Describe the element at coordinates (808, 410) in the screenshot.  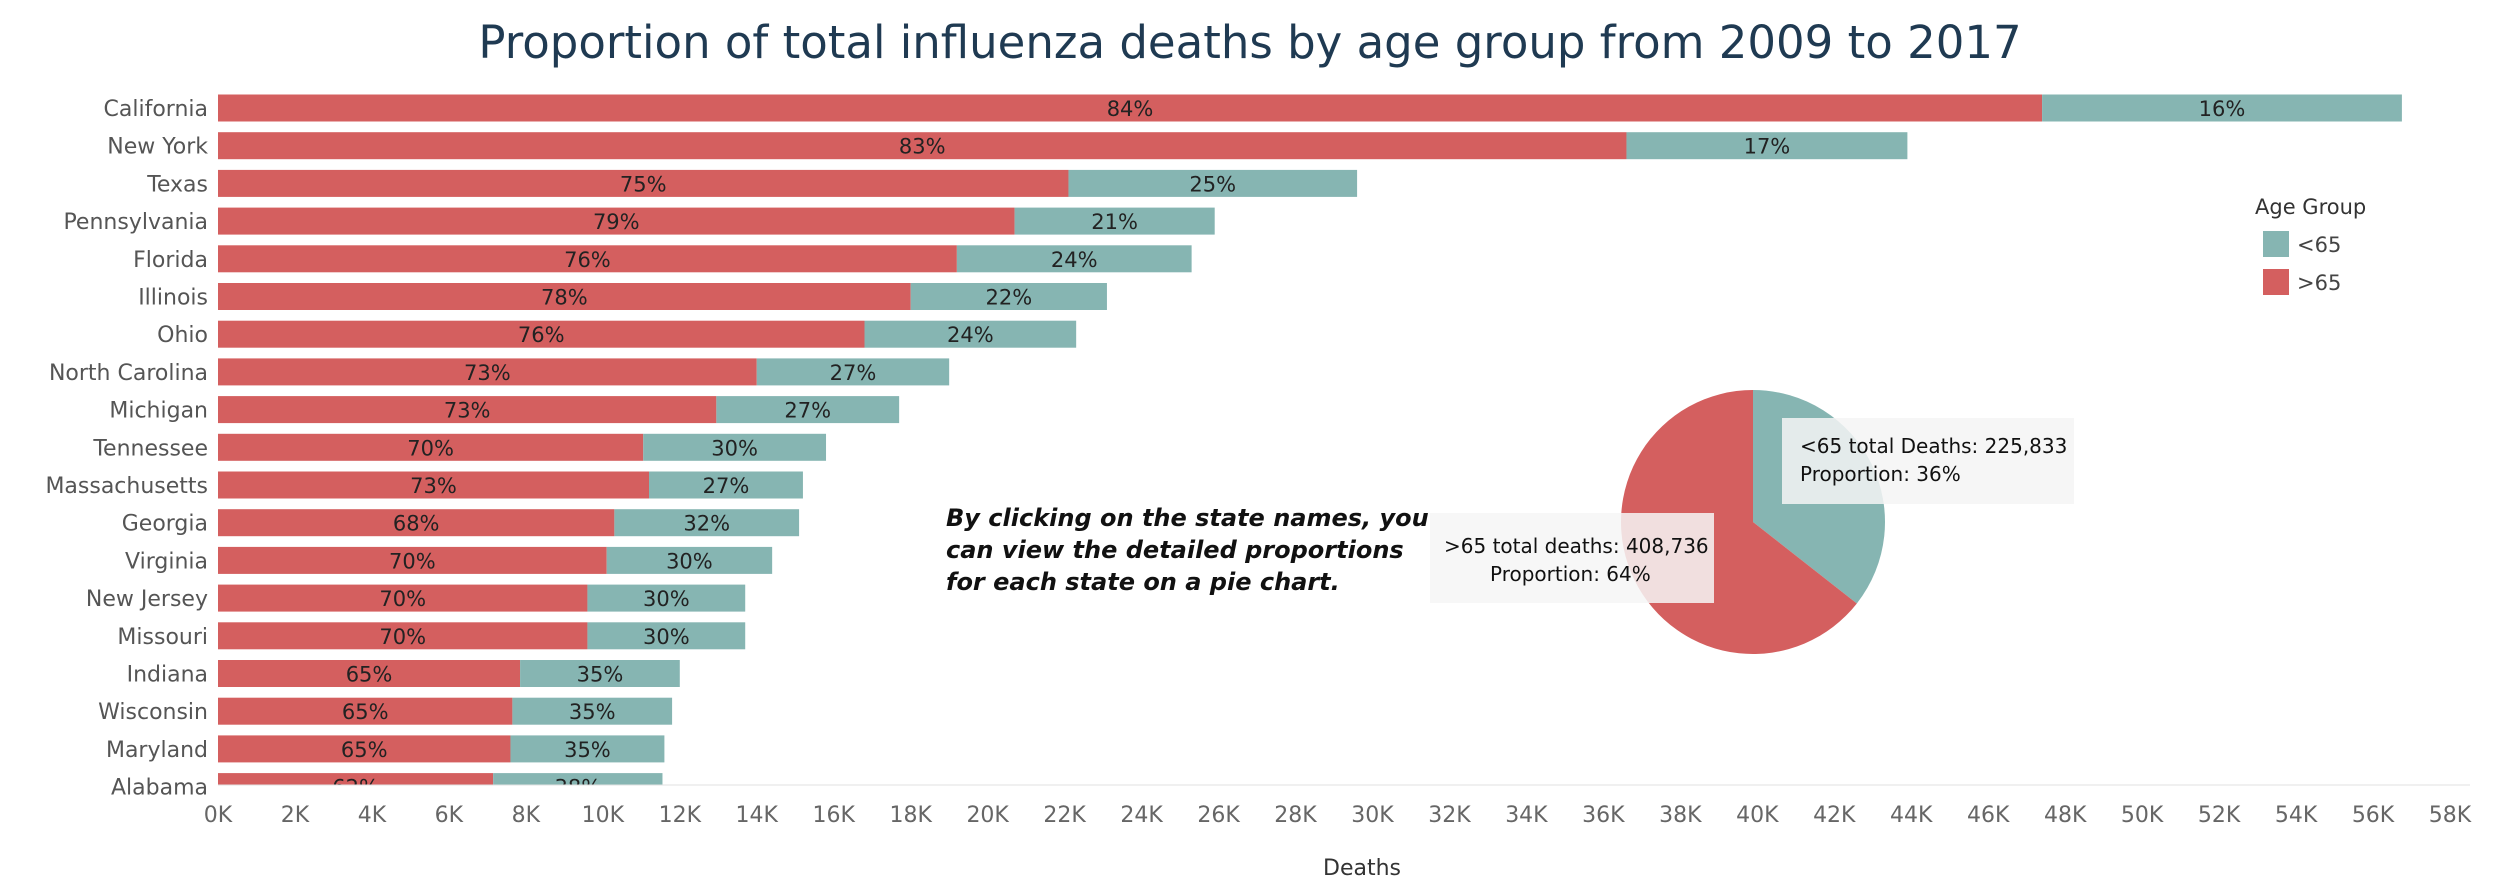
I see `bar-lt65-michigan` at that location.